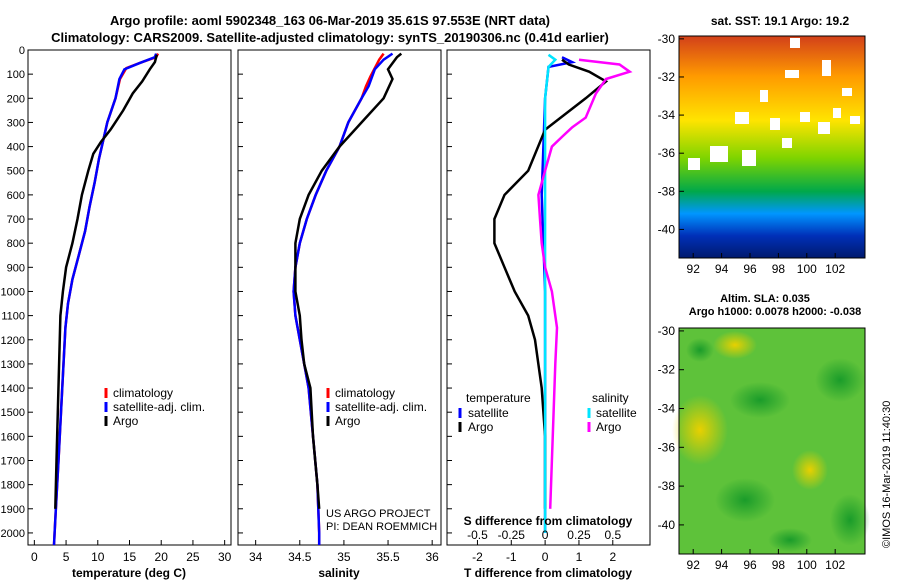  I want to click on depth-tick-label: 0, so click(22, 51).